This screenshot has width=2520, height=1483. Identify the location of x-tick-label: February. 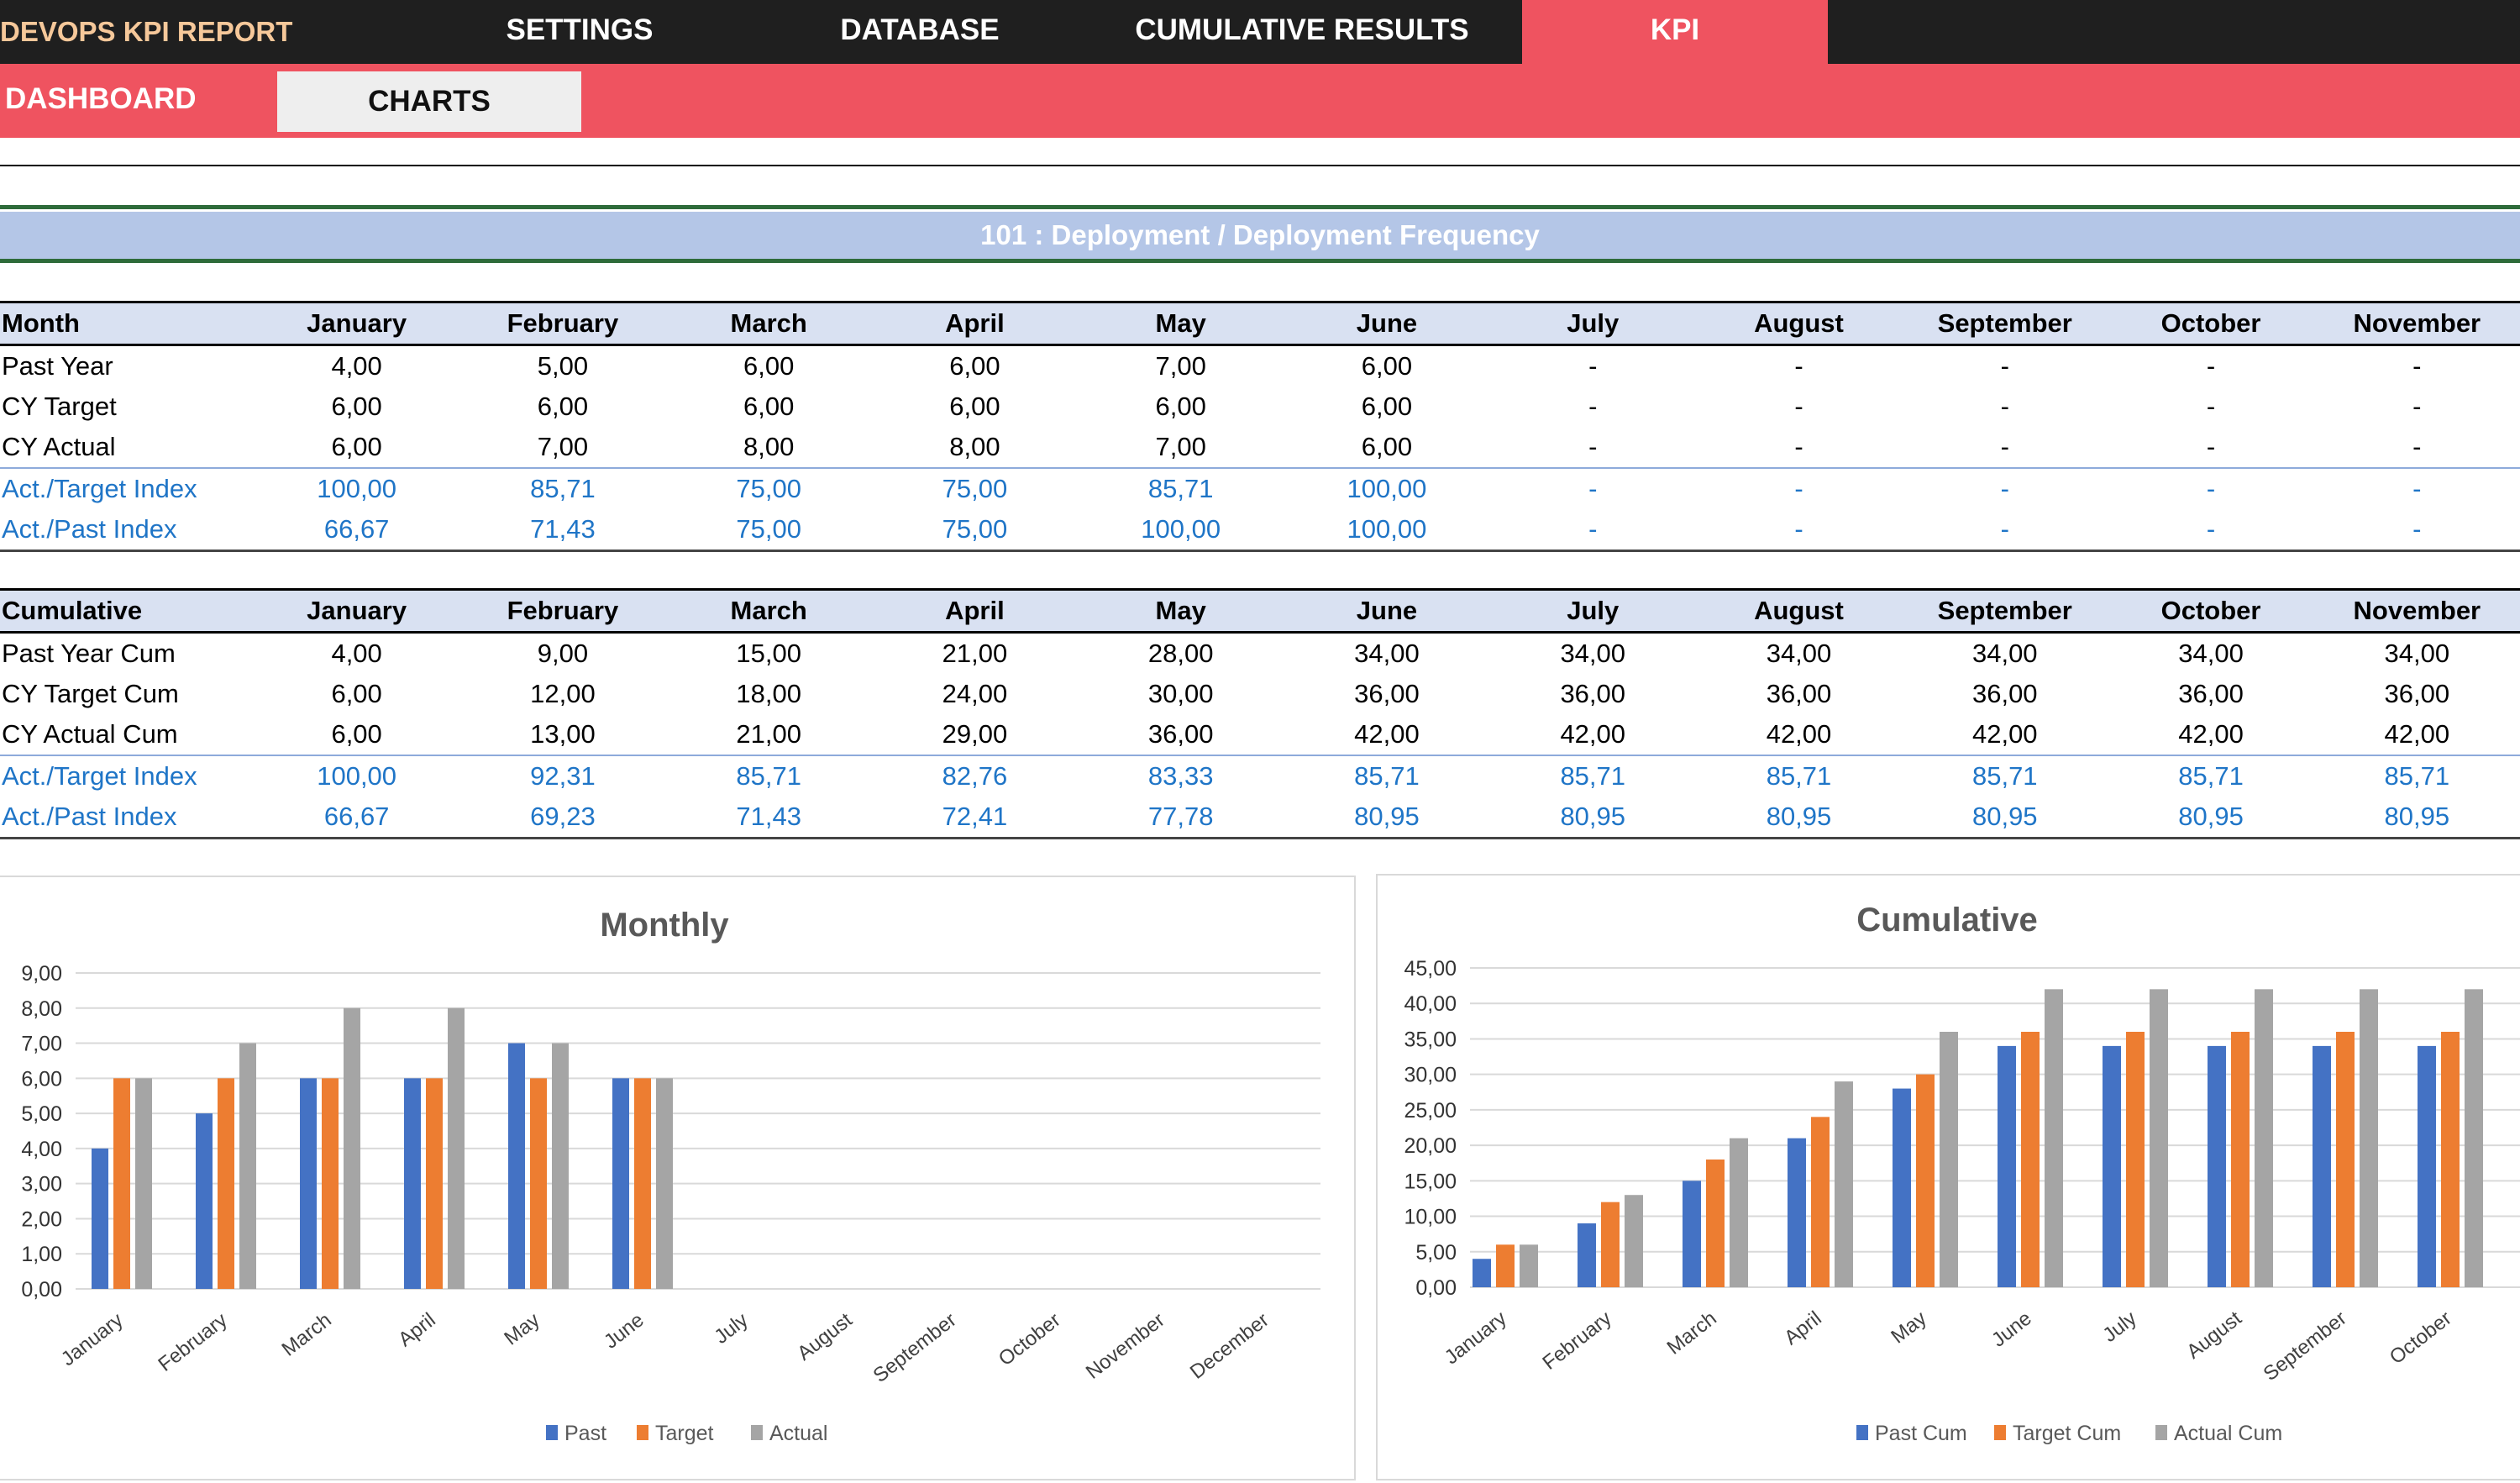
(1576, 1340).